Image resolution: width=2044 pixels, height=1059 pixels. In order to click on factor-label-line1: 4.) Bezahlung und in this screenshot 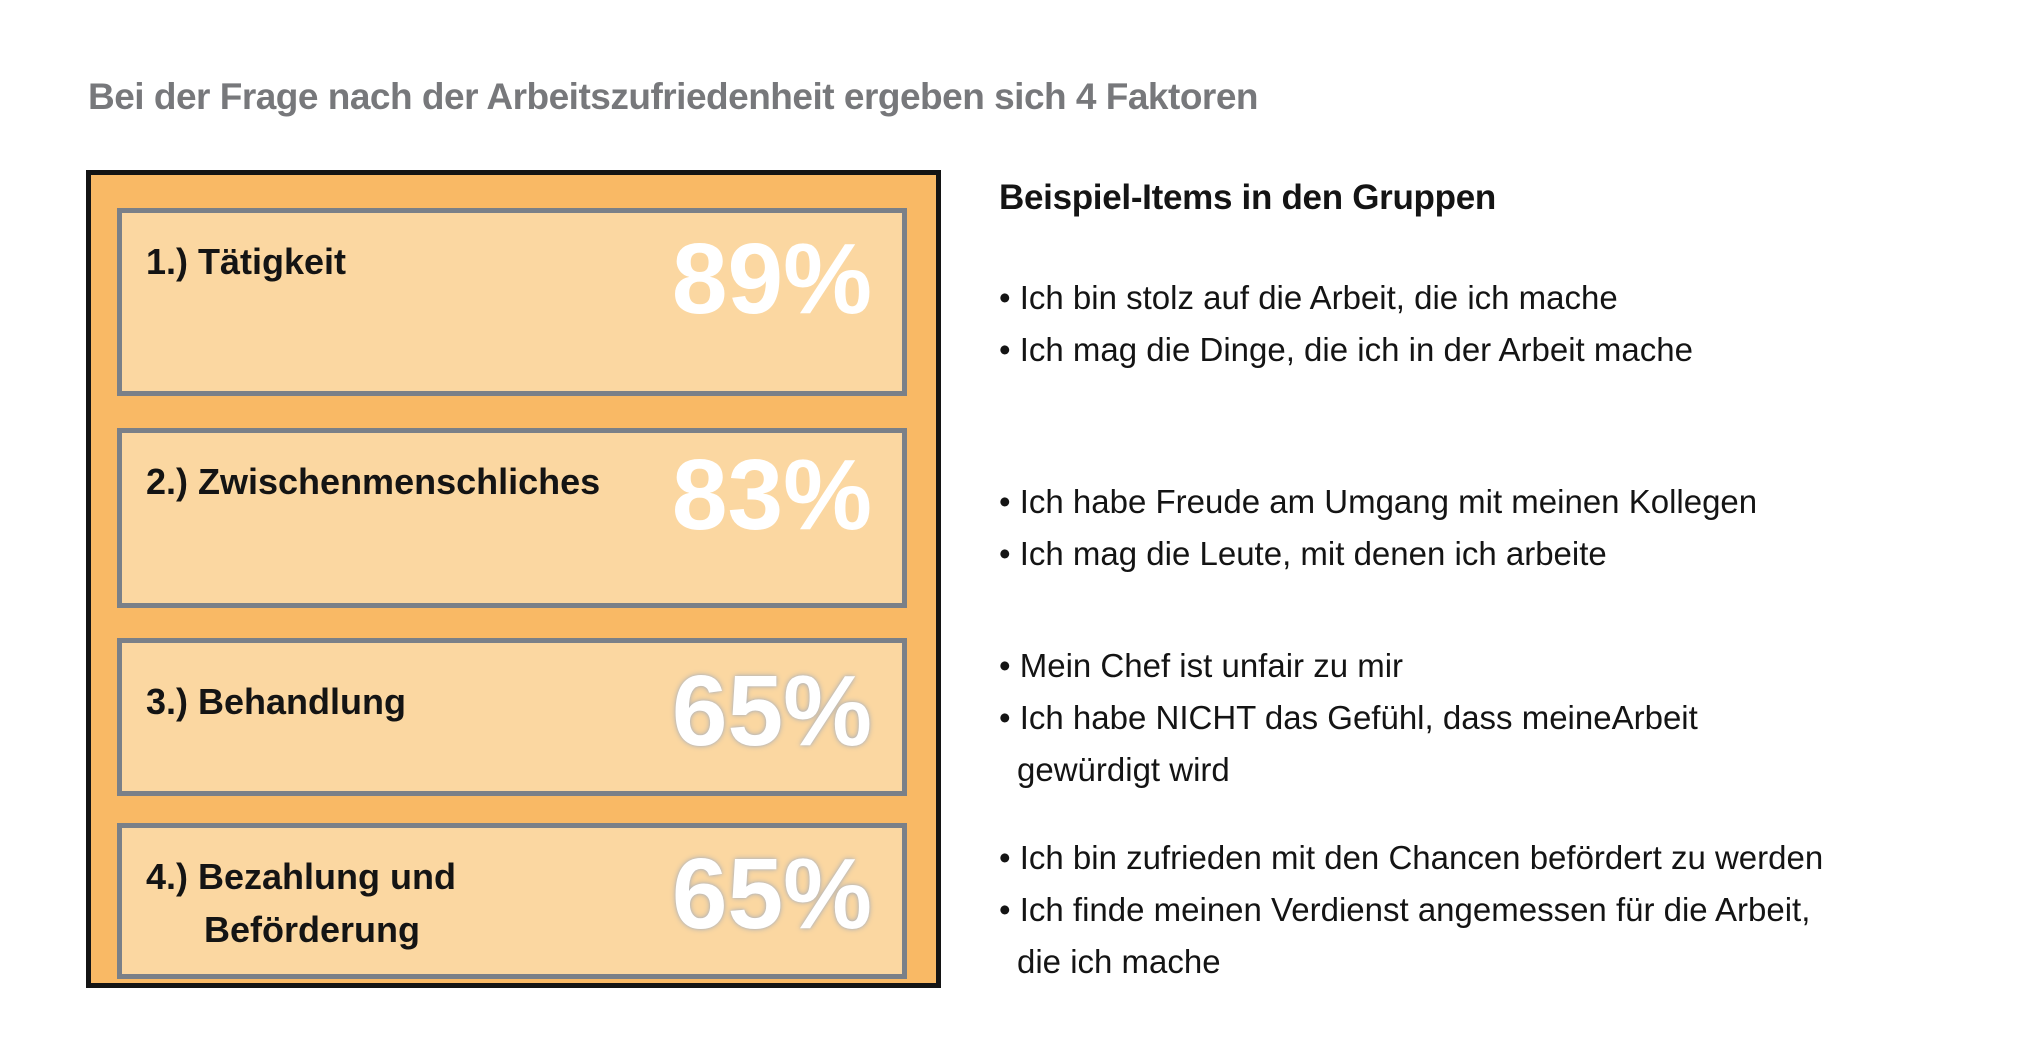, I will do `click(301, 876)`.